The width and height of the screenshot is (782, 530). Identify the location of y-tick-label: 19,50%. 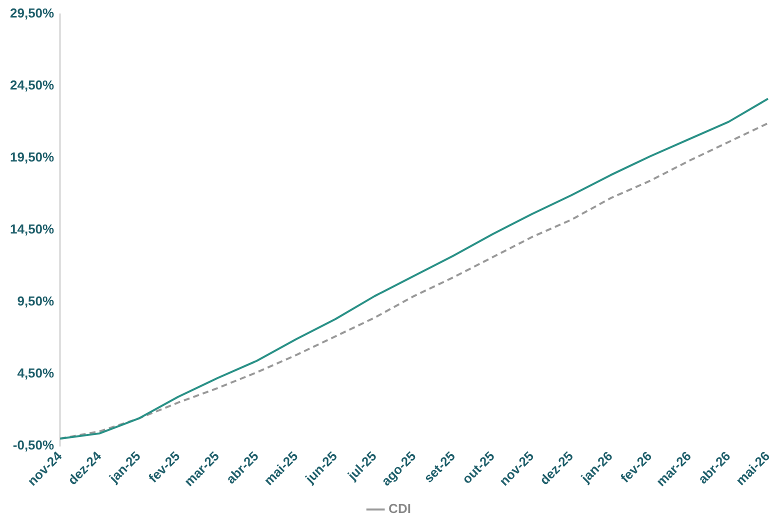
(32, 156).